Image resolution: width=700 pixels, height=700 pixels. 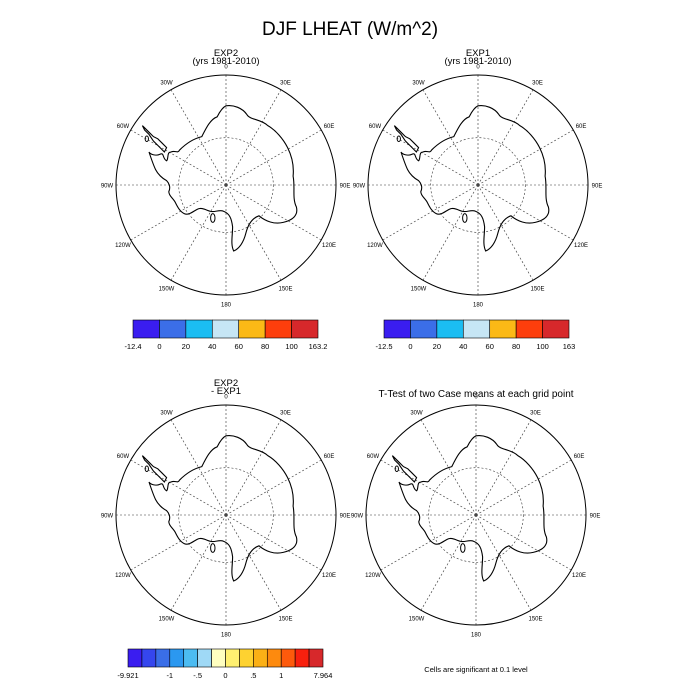 I want to click on colorbar-label: 100, so click(x=291, y=346).